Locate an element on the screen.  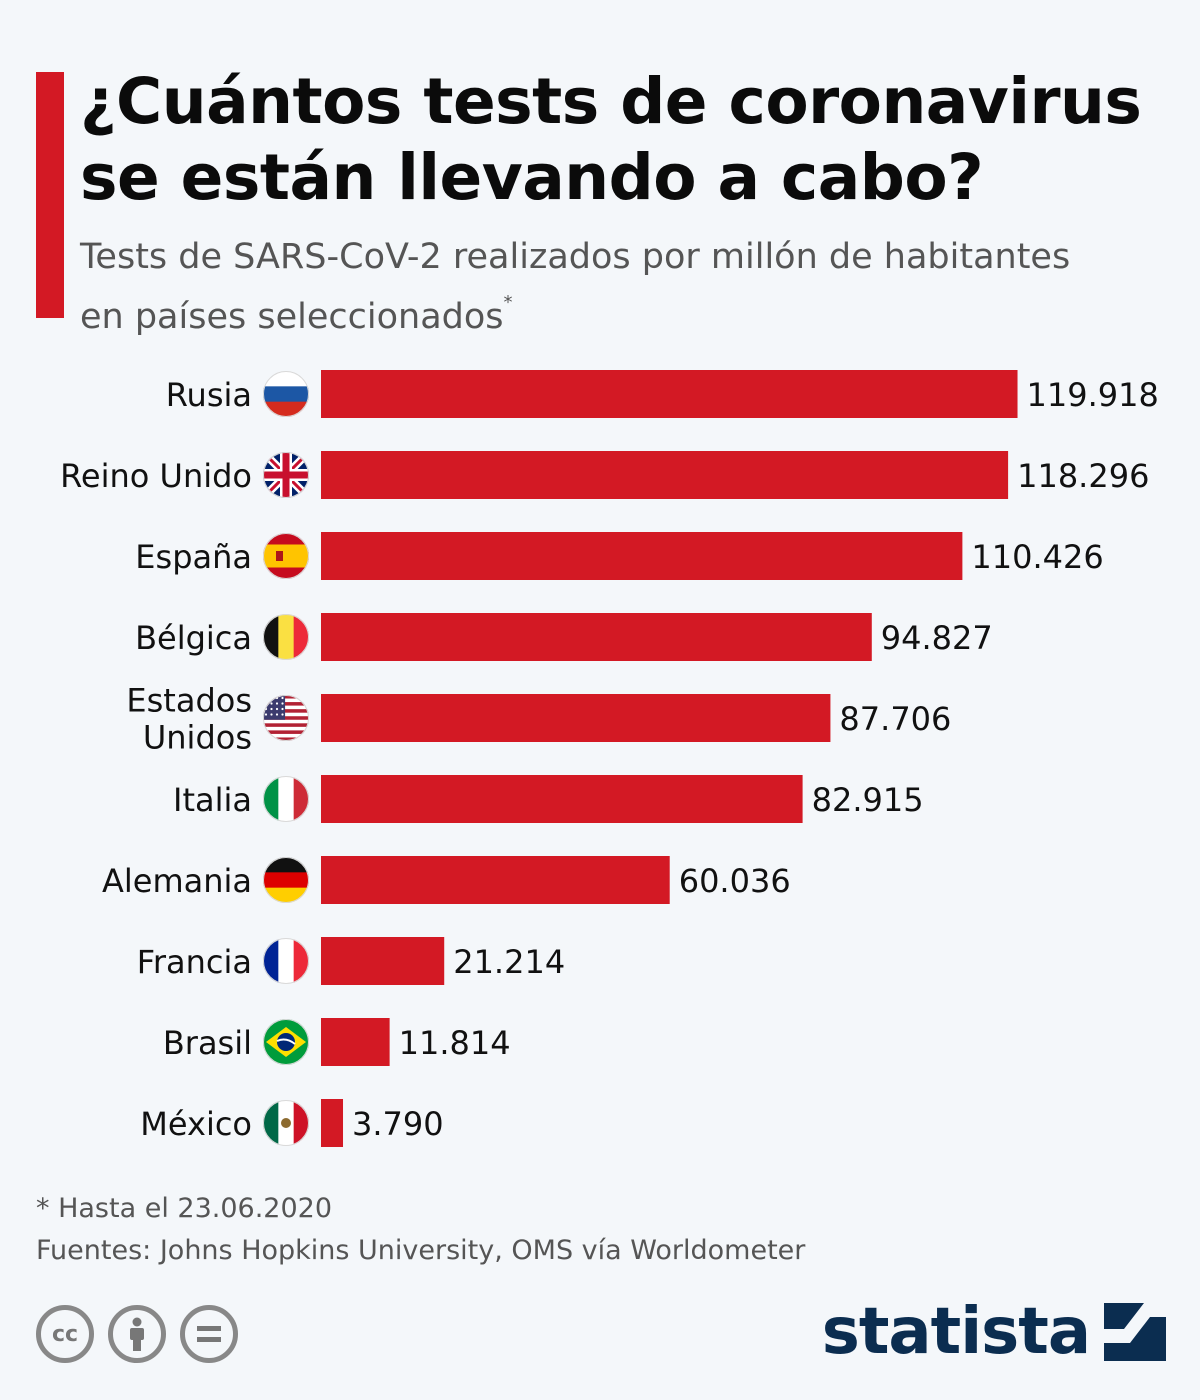
uk-flag-ring is located at coordinates (286, 475).